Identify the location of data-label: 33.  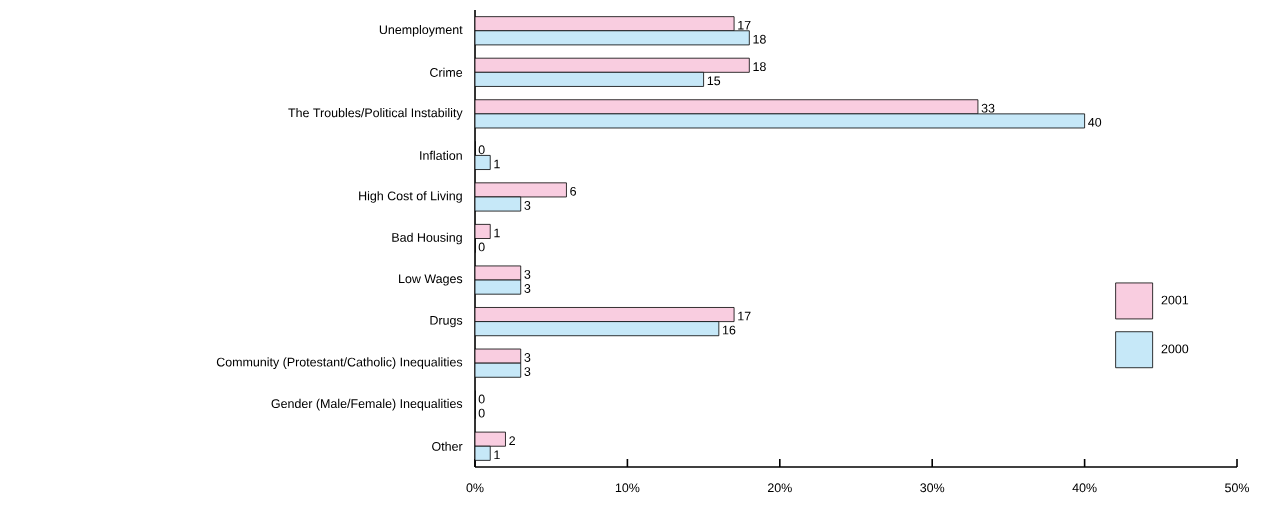
(988, 108).